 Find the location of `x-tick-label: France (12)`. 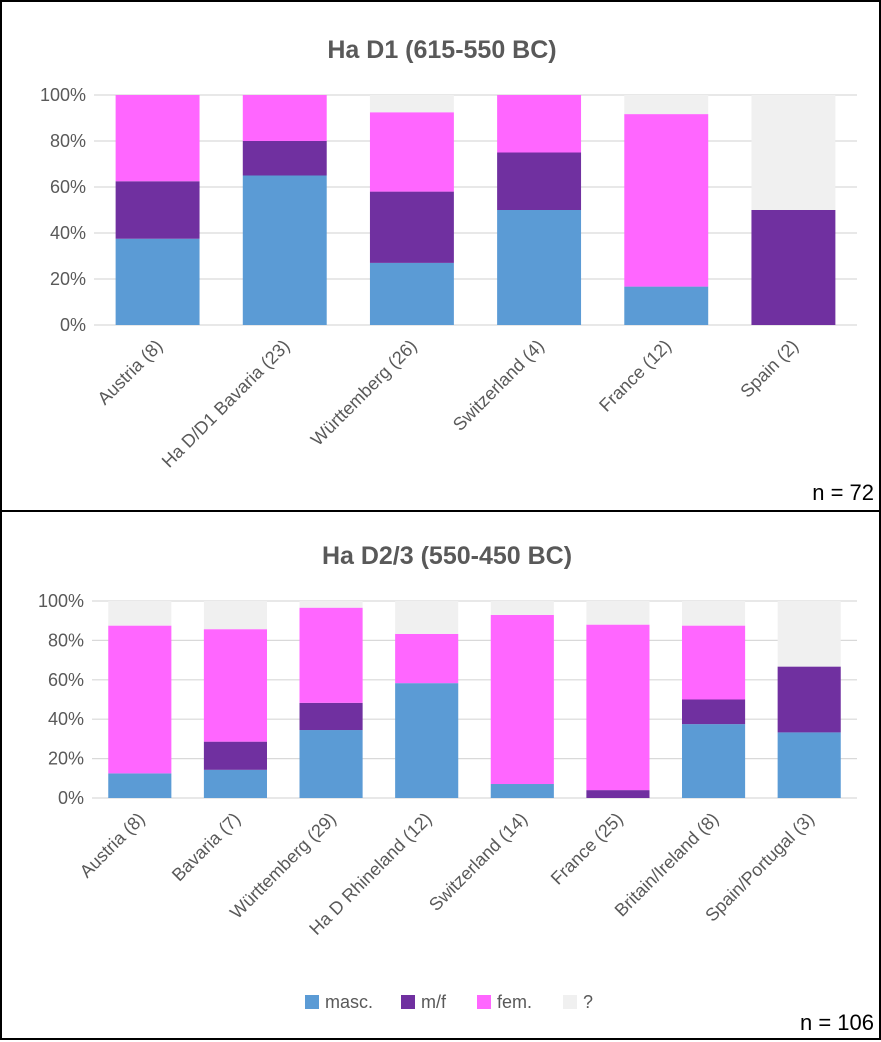

x-tick-label: France (12) is located at coordinates (635, 376).